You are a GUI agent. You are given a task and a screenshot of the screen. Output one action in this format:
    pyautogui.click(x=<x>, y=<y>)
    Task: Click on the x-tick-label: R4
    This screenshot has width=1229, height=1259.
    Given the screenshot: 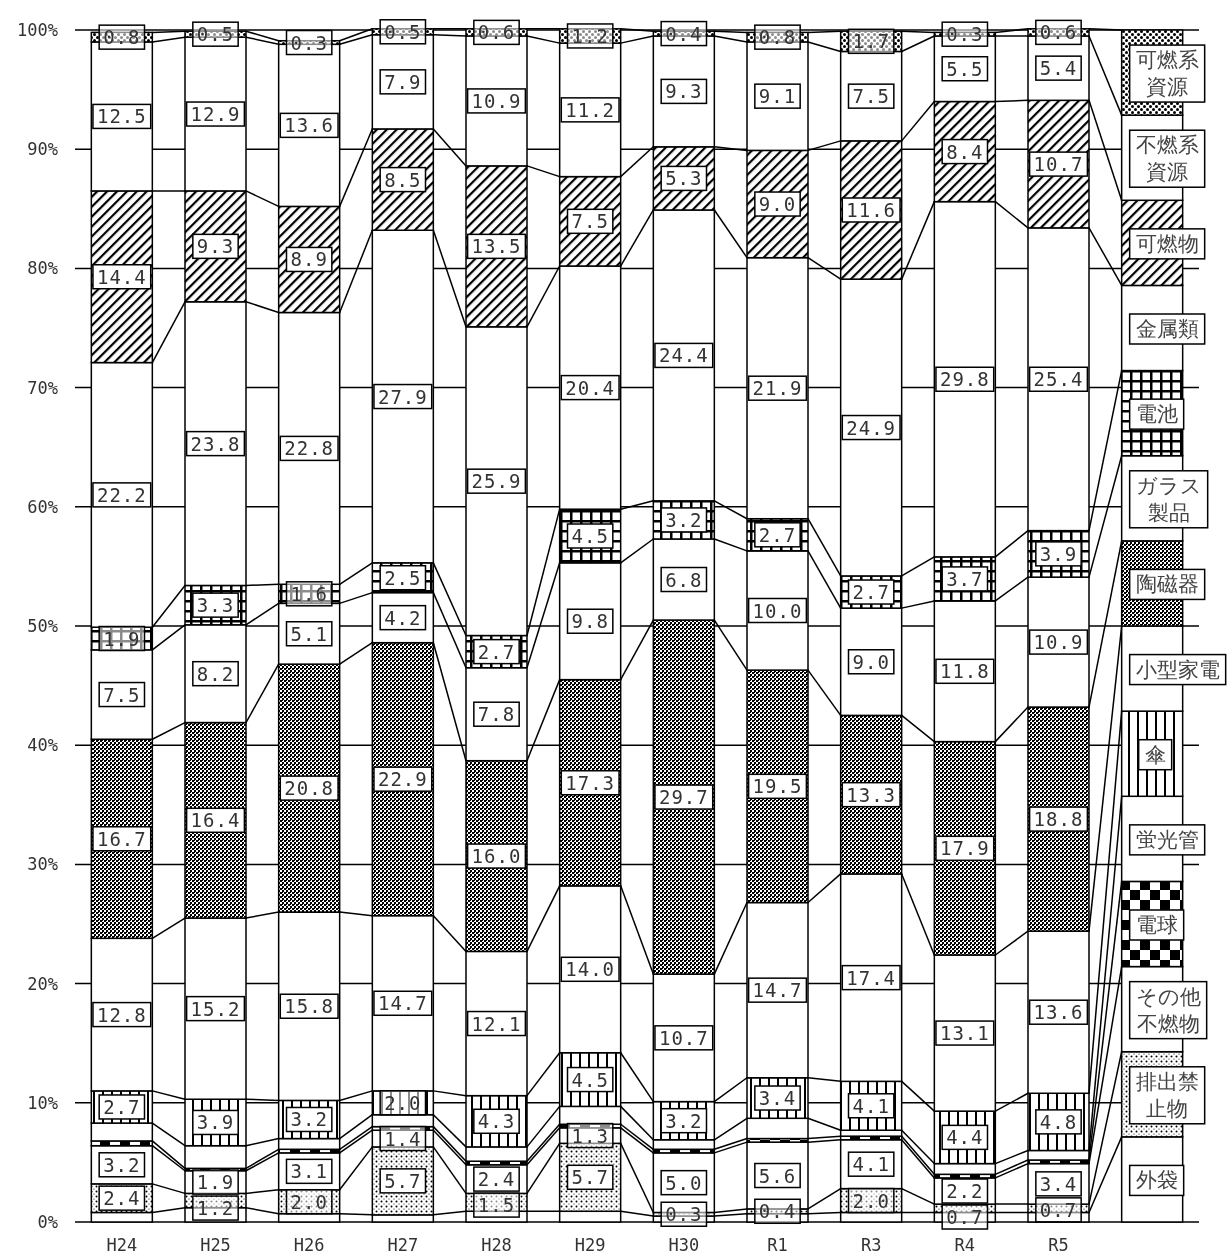 What is the action you would take?
    pyautogui.click(x=965, y=1245)
    